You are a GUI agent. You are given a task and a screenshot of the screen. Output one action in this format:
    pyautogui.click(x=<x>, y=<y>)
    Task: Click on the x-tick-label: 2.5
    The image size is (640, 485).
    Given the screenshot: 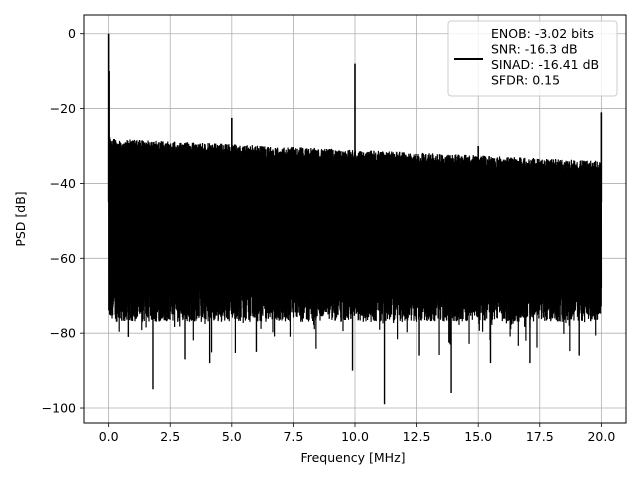 What is the action you would take?
    pyautogui.click(x=170, y=436)
    